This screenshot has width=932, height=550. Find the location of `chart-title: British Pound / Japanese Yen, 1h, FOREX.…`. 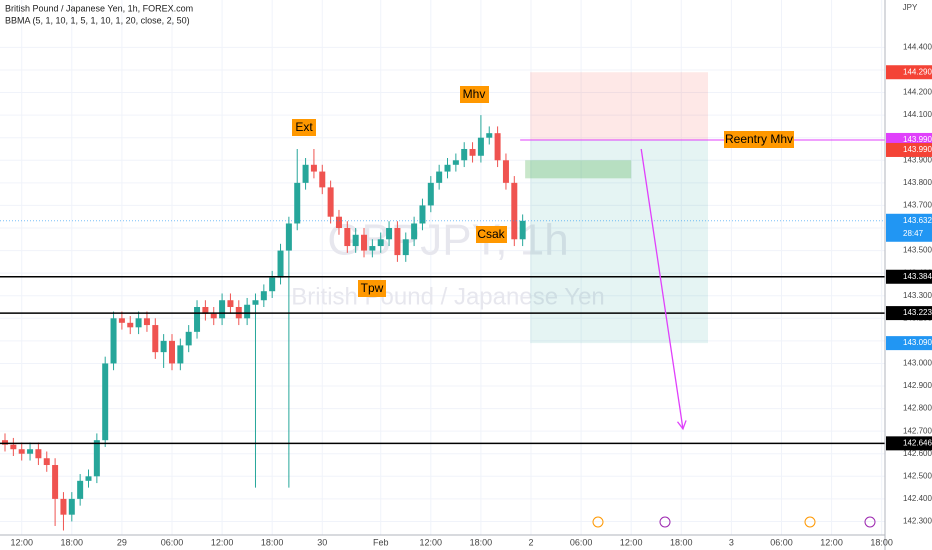

chart-title: British Pound / Japanese Yen, 1h, FOREX.… is located at coordinates (99, 8).